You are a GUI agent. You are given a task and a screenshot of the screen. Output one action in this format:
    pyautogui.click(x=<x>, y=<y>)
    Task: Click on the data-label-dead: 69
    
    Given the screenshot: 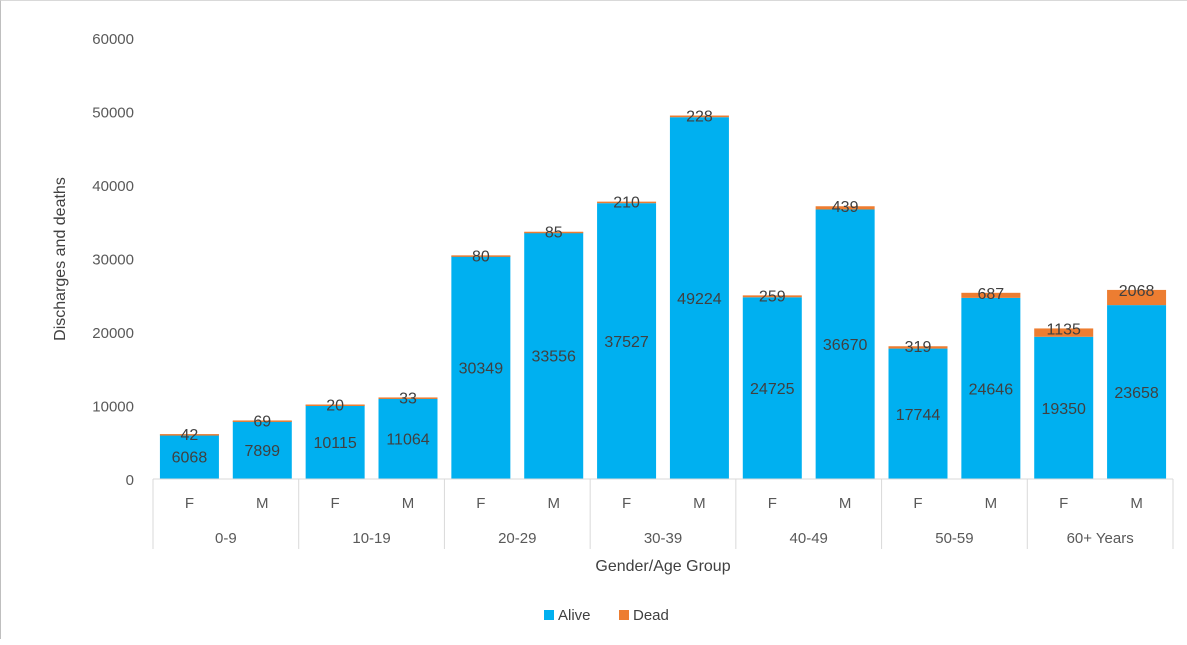 What is the action you would take?
    pyautogui.click(x=262, y=421)
    